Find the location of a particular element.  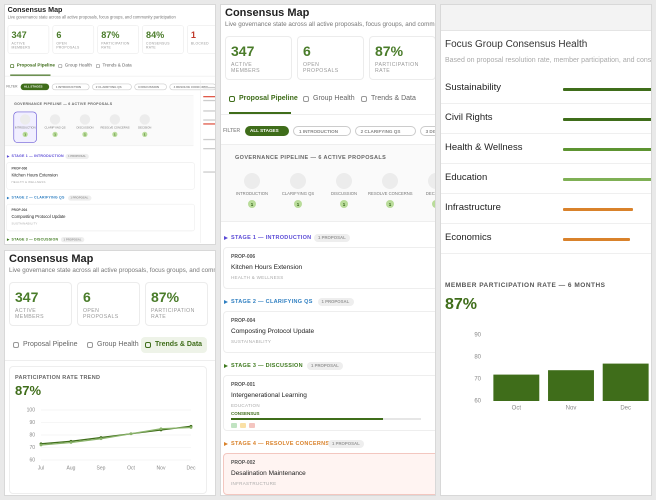

stat-card: 1 BLOCKED is located at coordinates (201, 39).